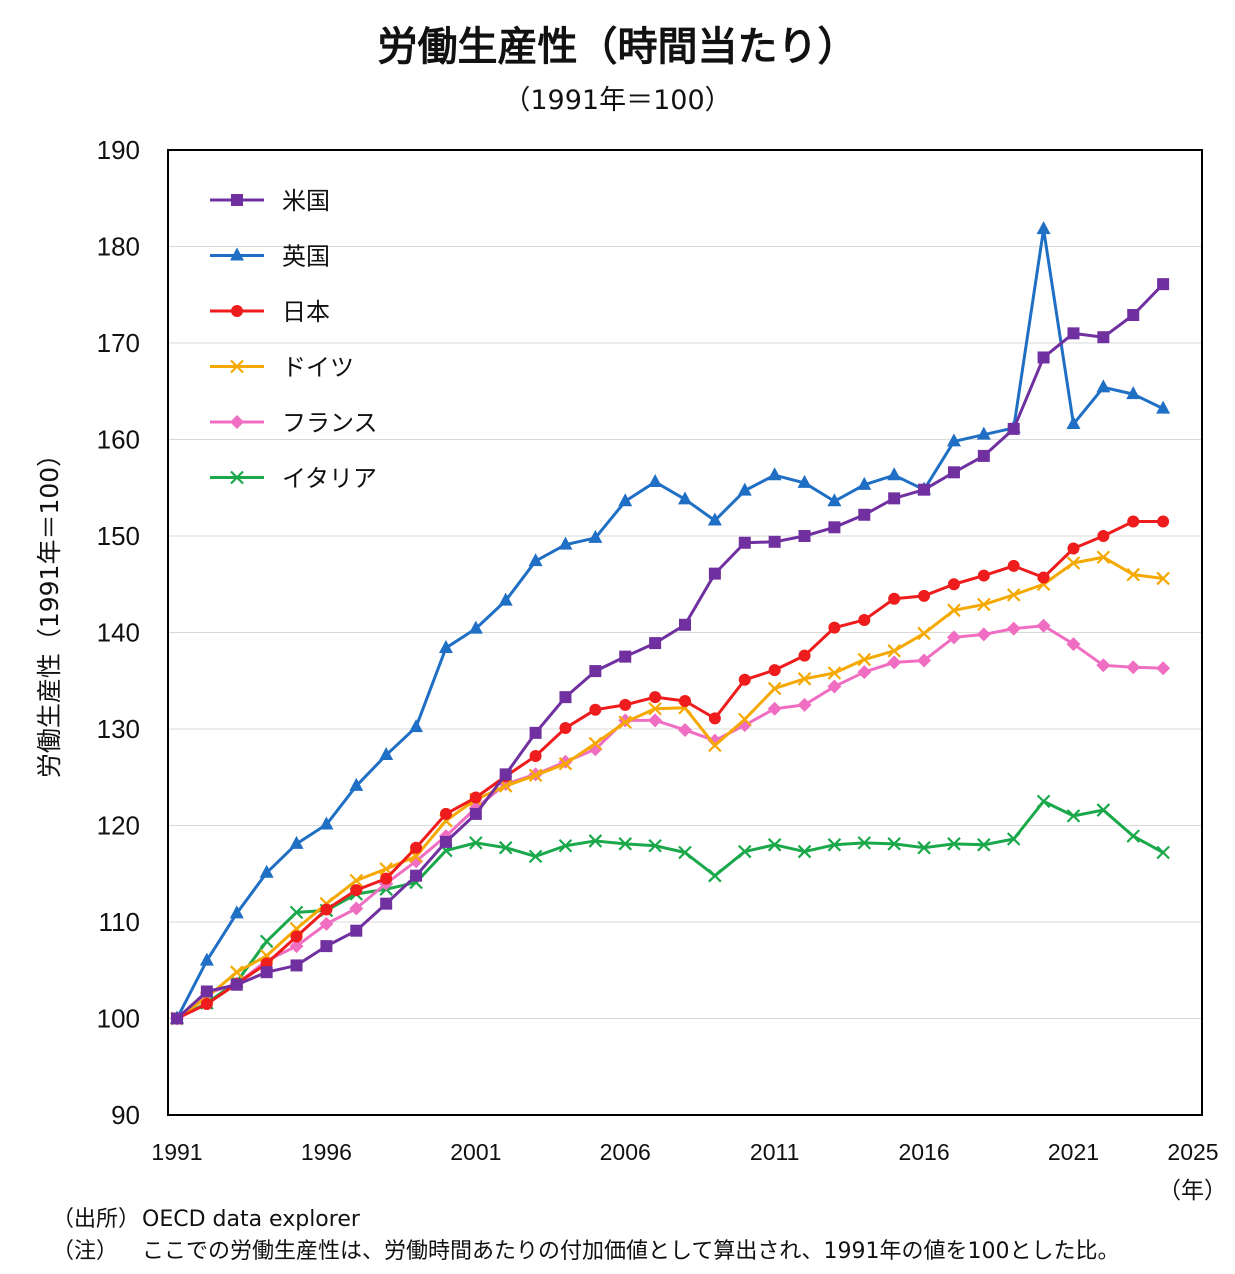 The width and height of the screenshot is (1235, 1274). I want to click on series-line, so click(670, 909).